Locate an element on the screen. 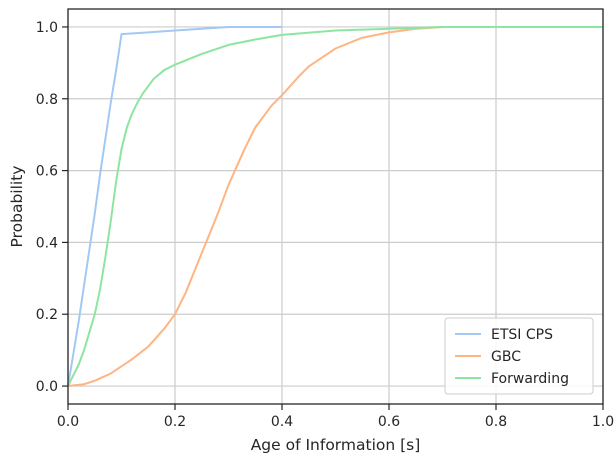  x-tick-label: 0.8 is located at coordinates (496, 422).